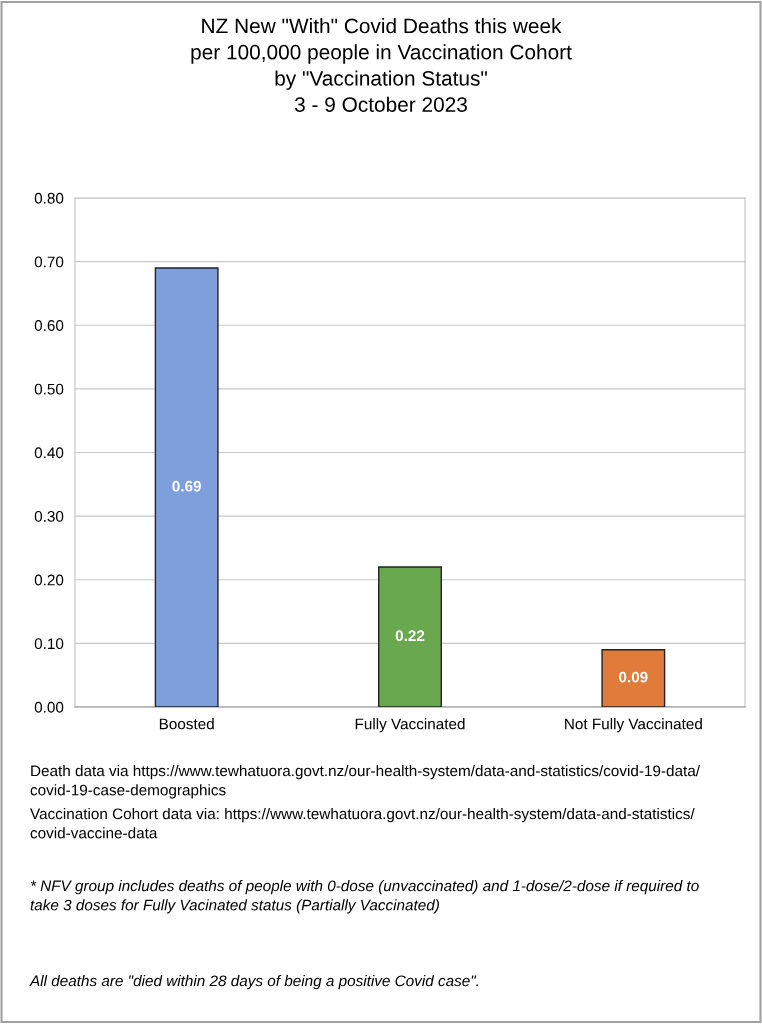 This screenshot has height=1024, width=762. What do you see at coordinates (49, 707) in the screenshot?
I see `y-tick-label: 0.00` at bounding box center [49, 707].